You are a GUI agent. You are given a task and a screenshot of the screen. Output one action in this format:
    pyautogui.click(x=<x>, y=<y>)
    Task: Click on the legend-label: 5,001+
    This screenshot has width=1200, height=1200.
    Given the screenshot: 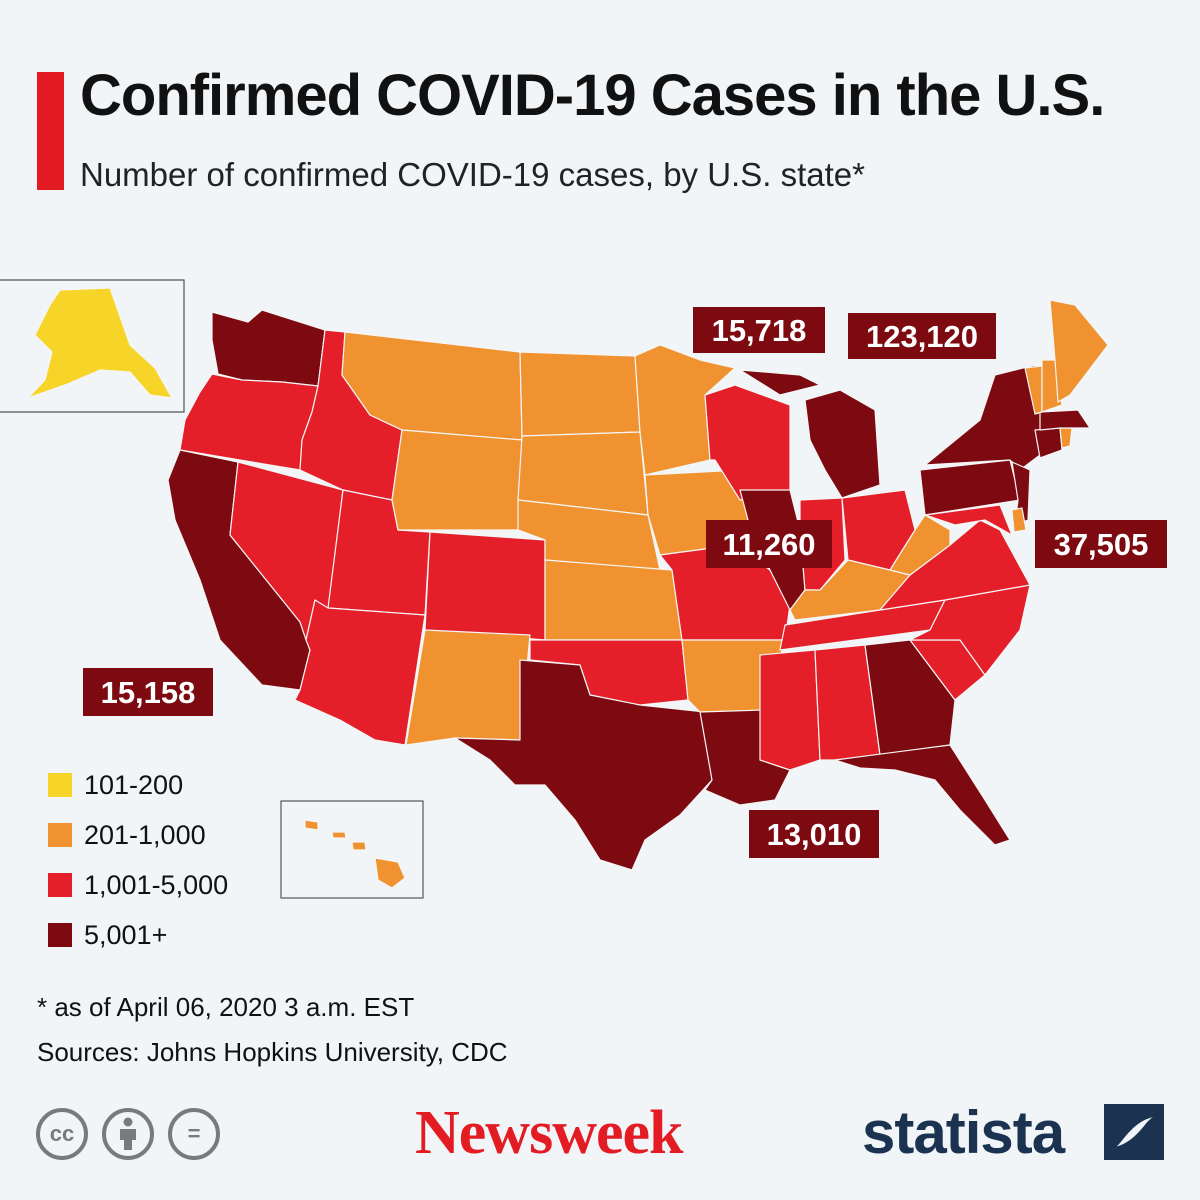 What is the action you would take?
    pyautogui.click(x=126, y=934)
    